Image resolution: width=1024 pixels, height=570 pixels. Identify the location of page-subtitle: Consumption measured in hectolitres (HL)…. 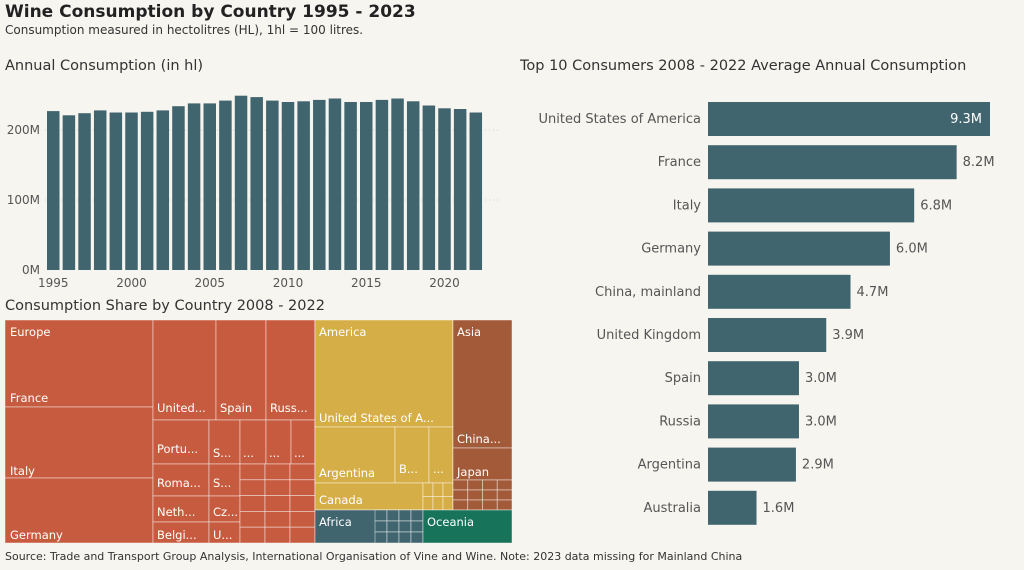
(184, 30).